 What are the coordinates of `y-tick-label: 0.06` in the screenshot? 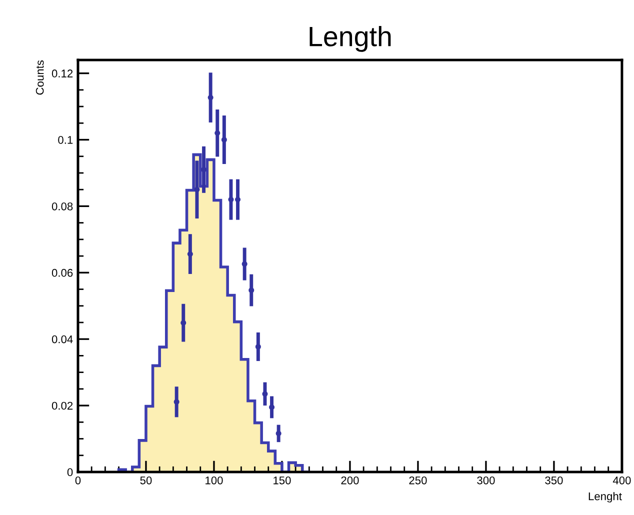 It's located at (62, 272).